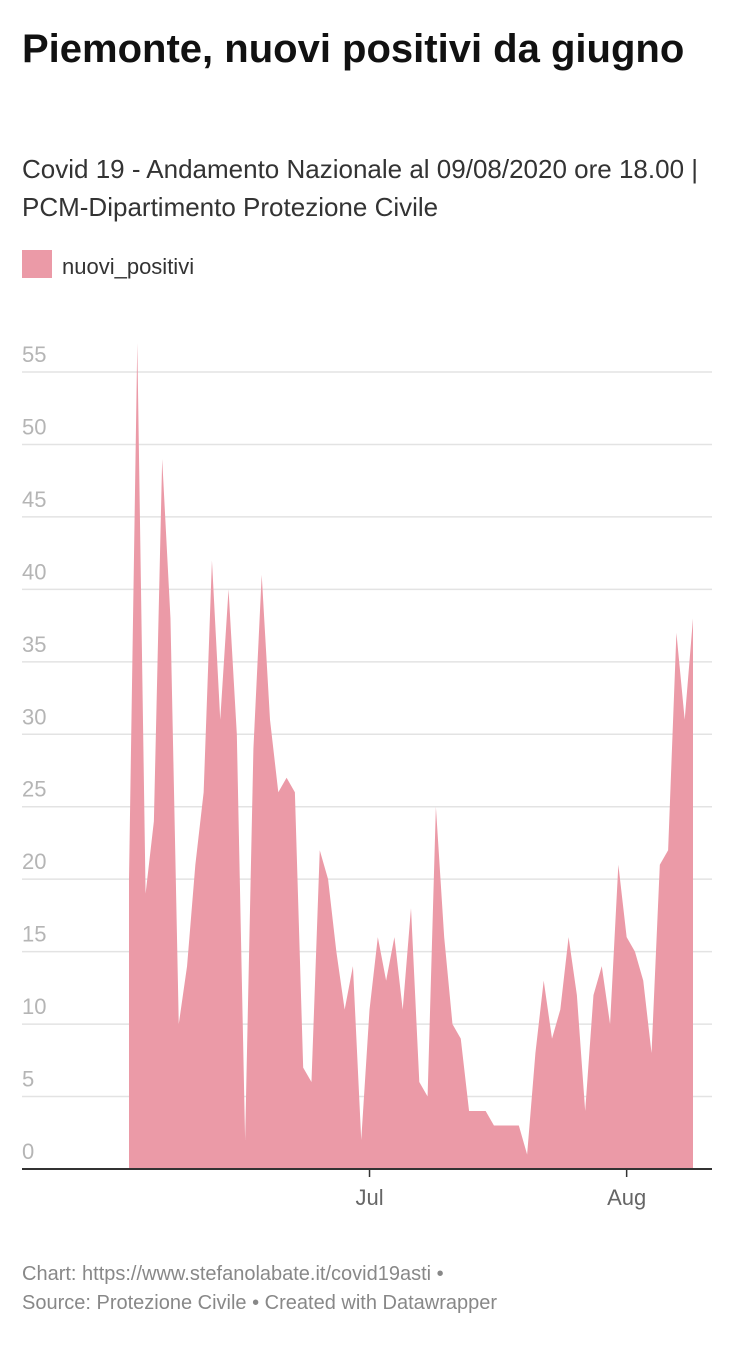 The width and height of the screenshot is (740, 1349). Describe the element at coordinates (34, 499) in the screenshot. I see `y-tick-label: 45` at that location.